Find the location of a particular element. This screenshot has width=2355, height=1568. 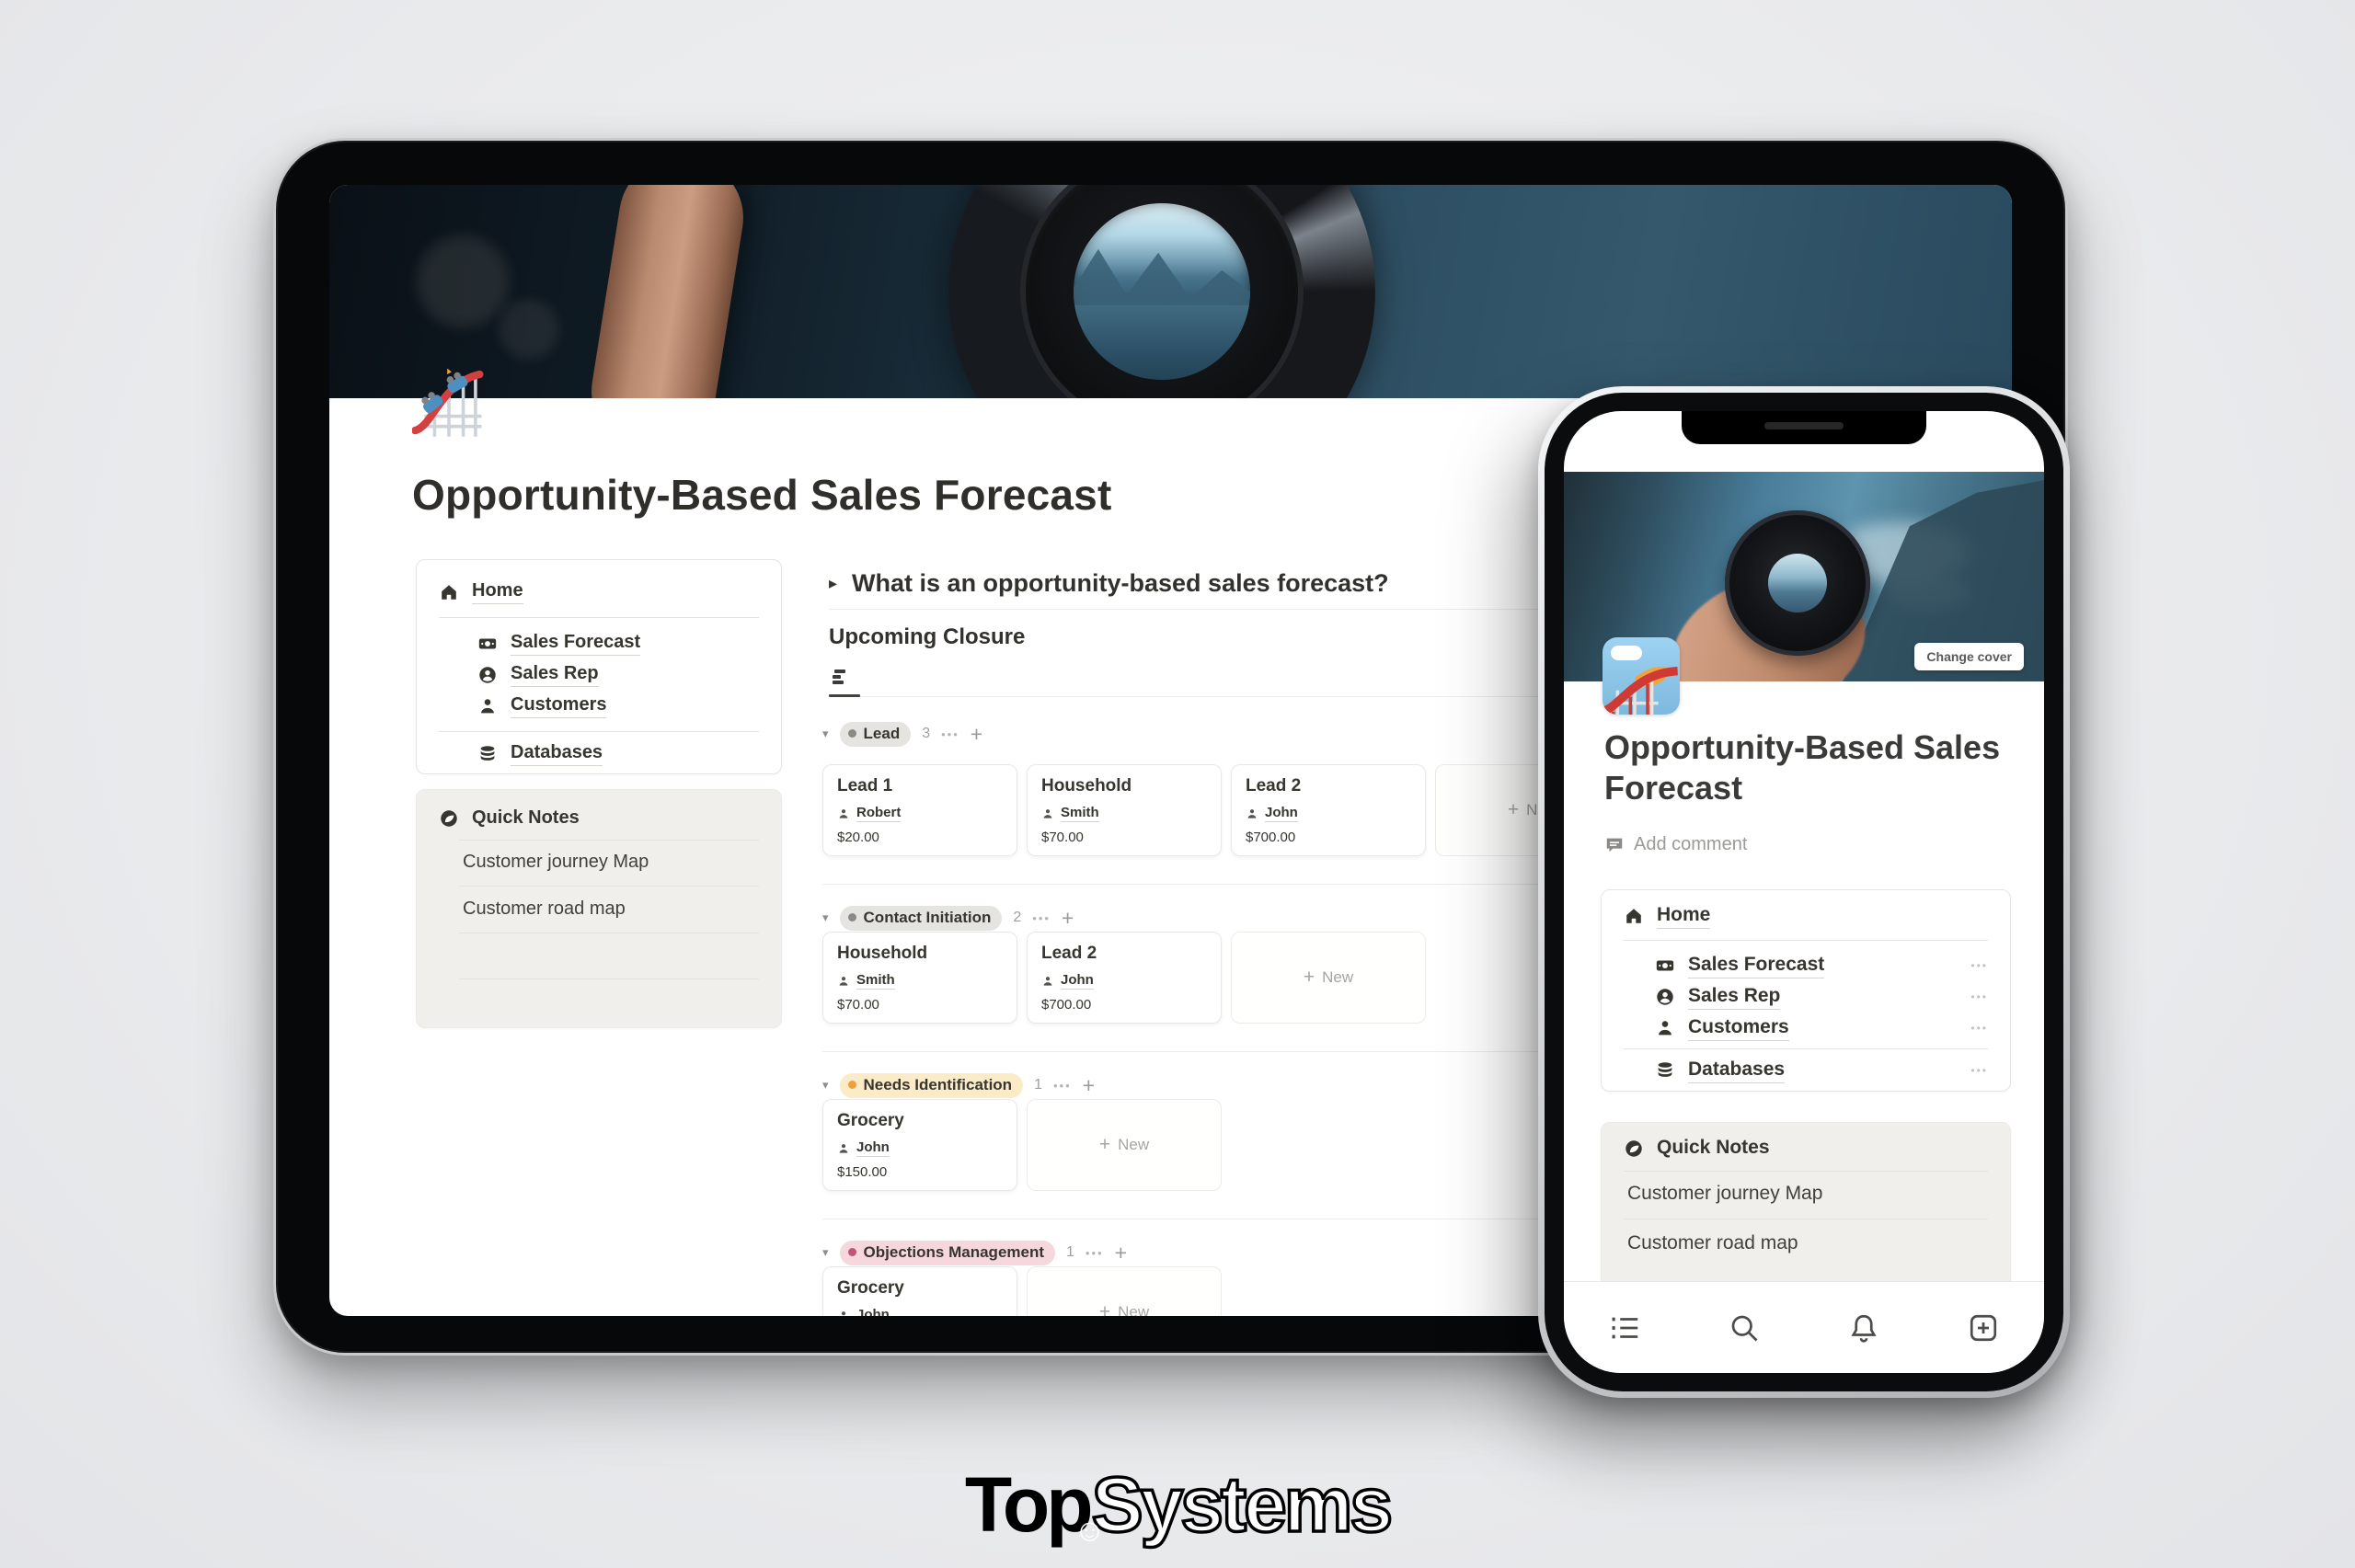

group-count: 1 is located at coordinates (1038, 1085).